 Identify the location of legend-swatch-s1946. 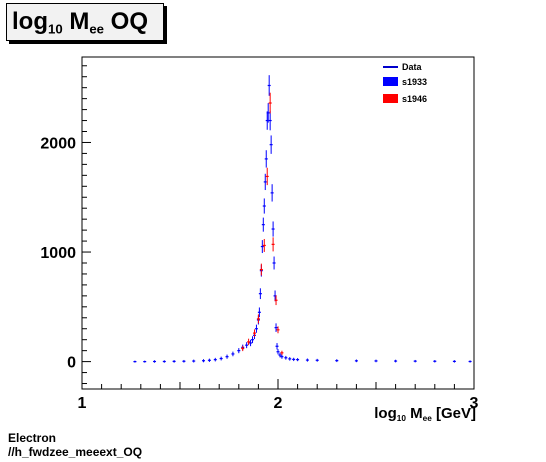
(390, 98).